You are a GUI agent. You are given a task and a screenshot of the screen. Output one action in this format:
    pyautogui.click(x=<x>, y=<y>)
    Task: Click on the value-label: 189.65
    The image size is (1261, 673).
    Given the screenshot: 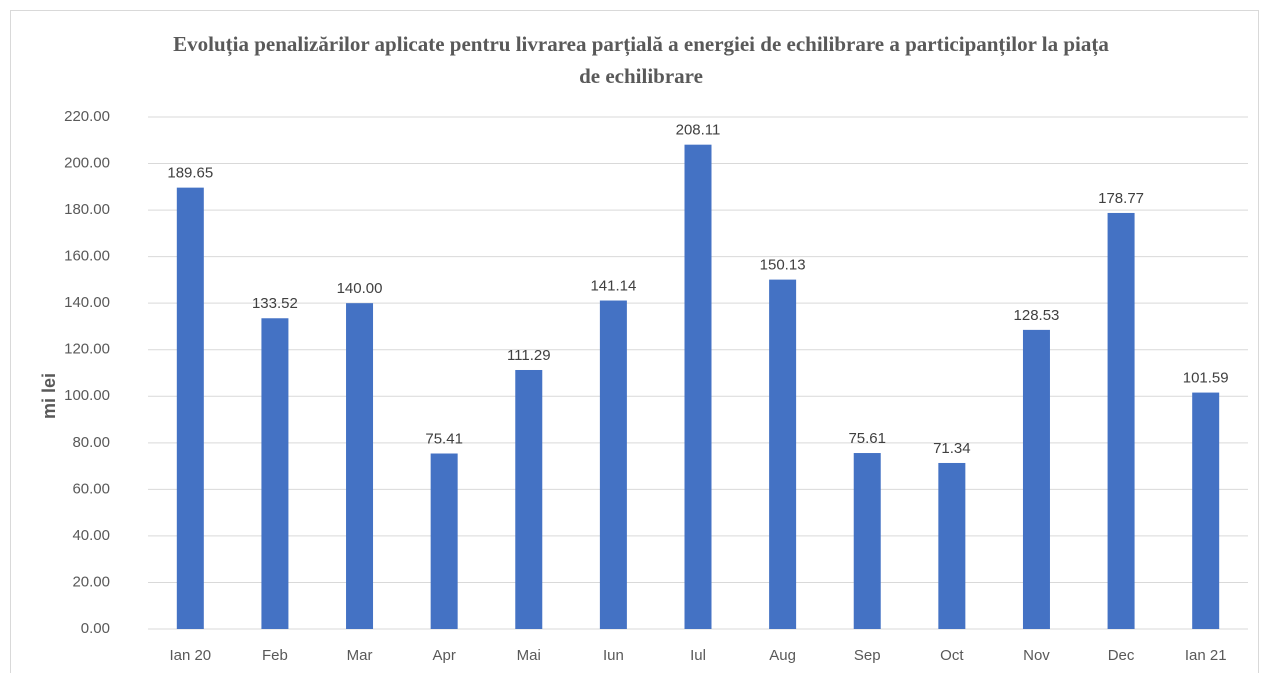 What is the action you would take?
    pyautogui.click(x=190, y=173)
    